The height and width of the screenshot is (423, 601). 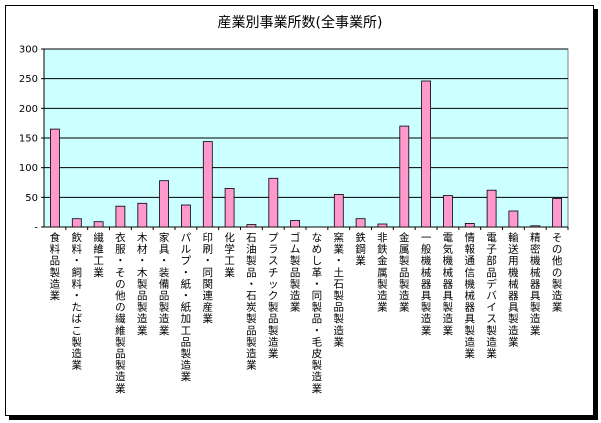 I want to click on category-label: 家具・装備品製造業, so click(x=164, y=284).